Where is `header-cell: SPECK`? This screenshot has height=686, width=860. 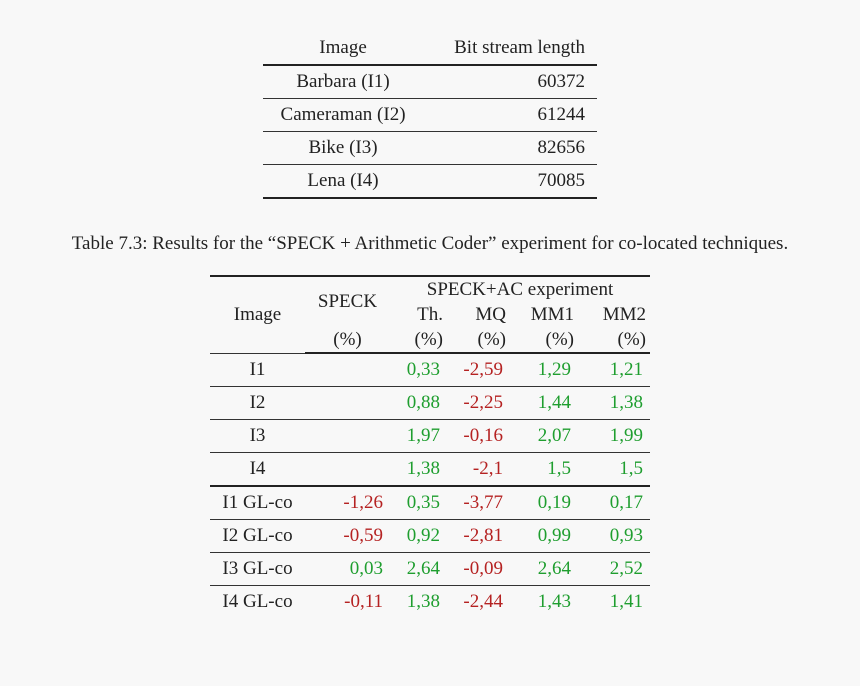 header-cell: SPECK is located at coordinates (347, 301).